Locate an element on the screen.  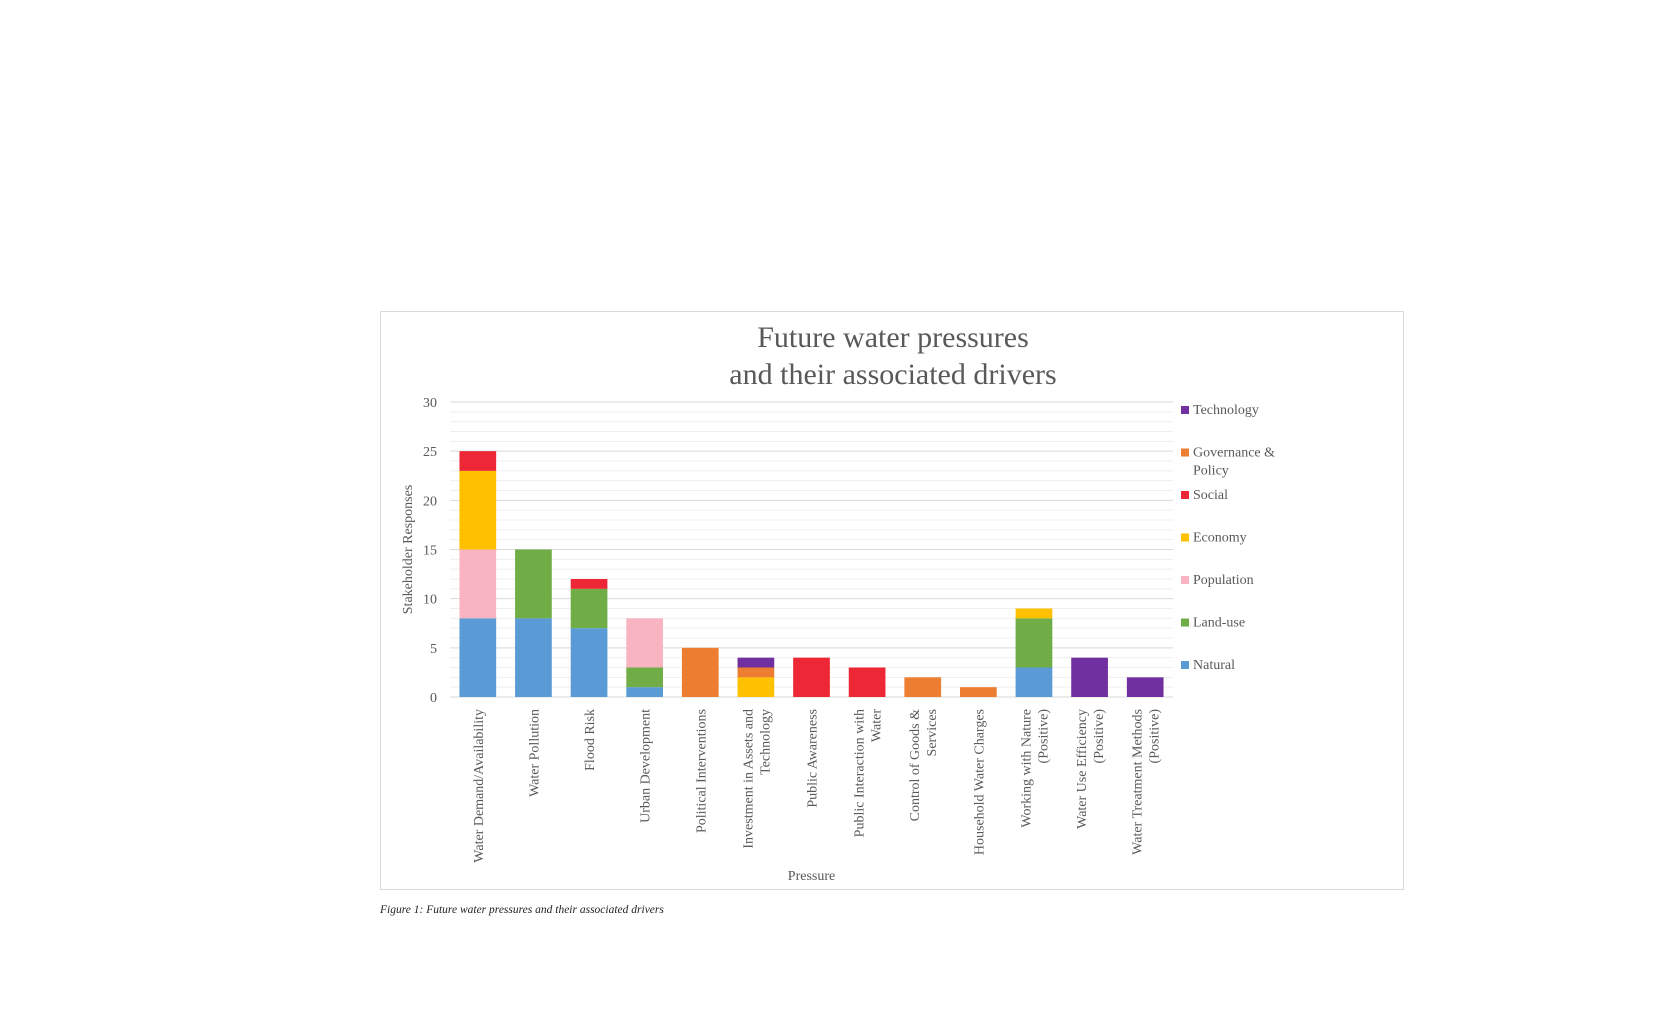
x-tick-label-line: Water Demand/Availability is located at coordinates (479, 786).